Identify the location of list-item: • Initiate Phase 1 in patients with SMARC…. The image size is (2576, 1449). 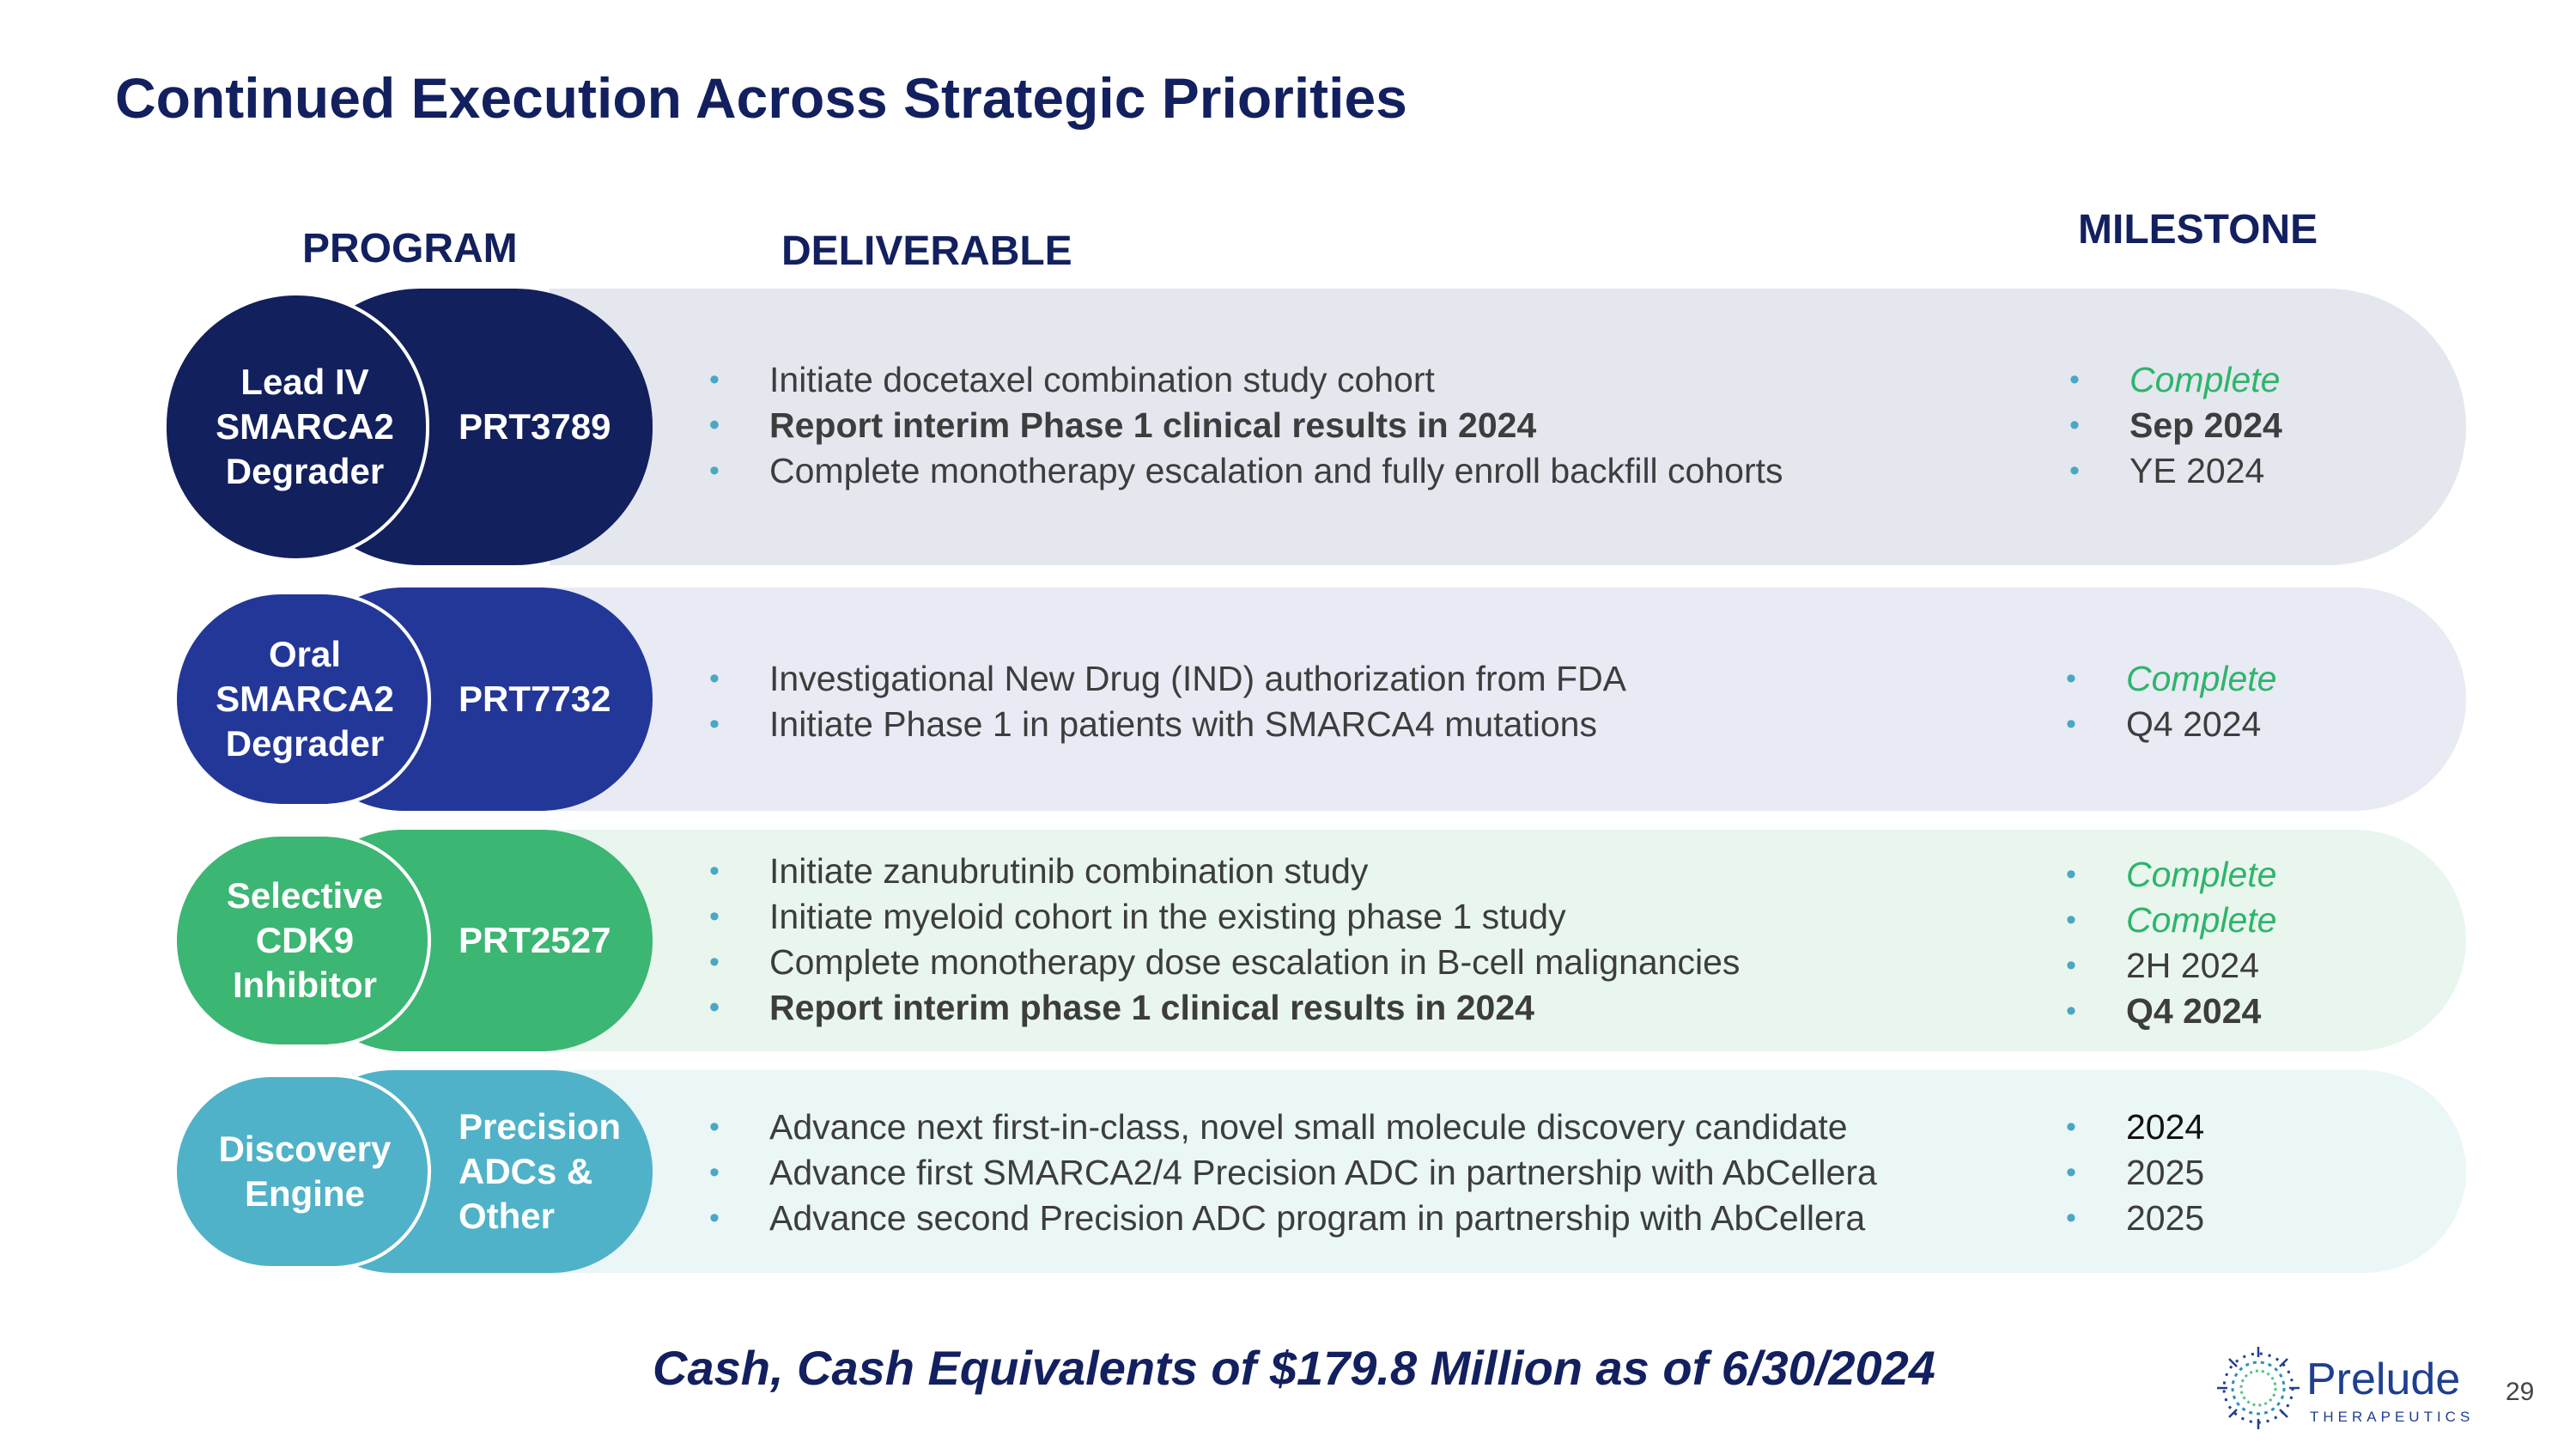
(1153, 724).